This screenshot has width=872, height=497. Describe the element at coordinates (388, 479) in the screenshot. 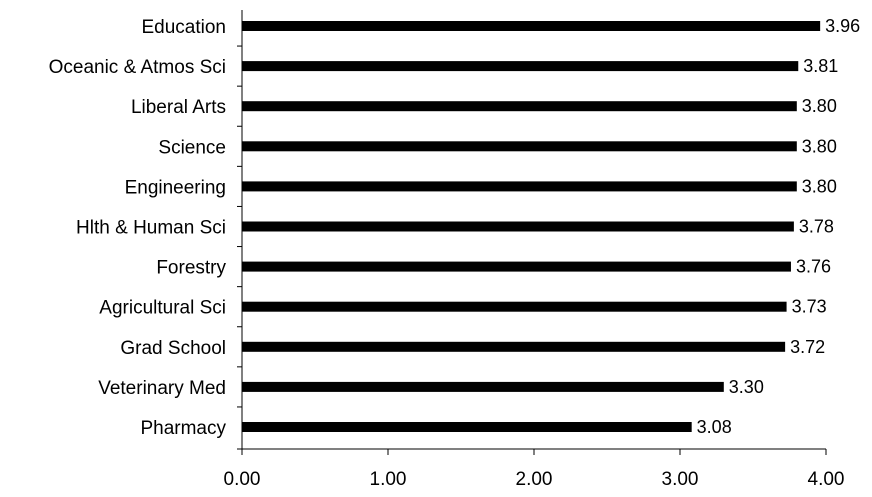

I see `x-tick-label: 1.00` at that location.